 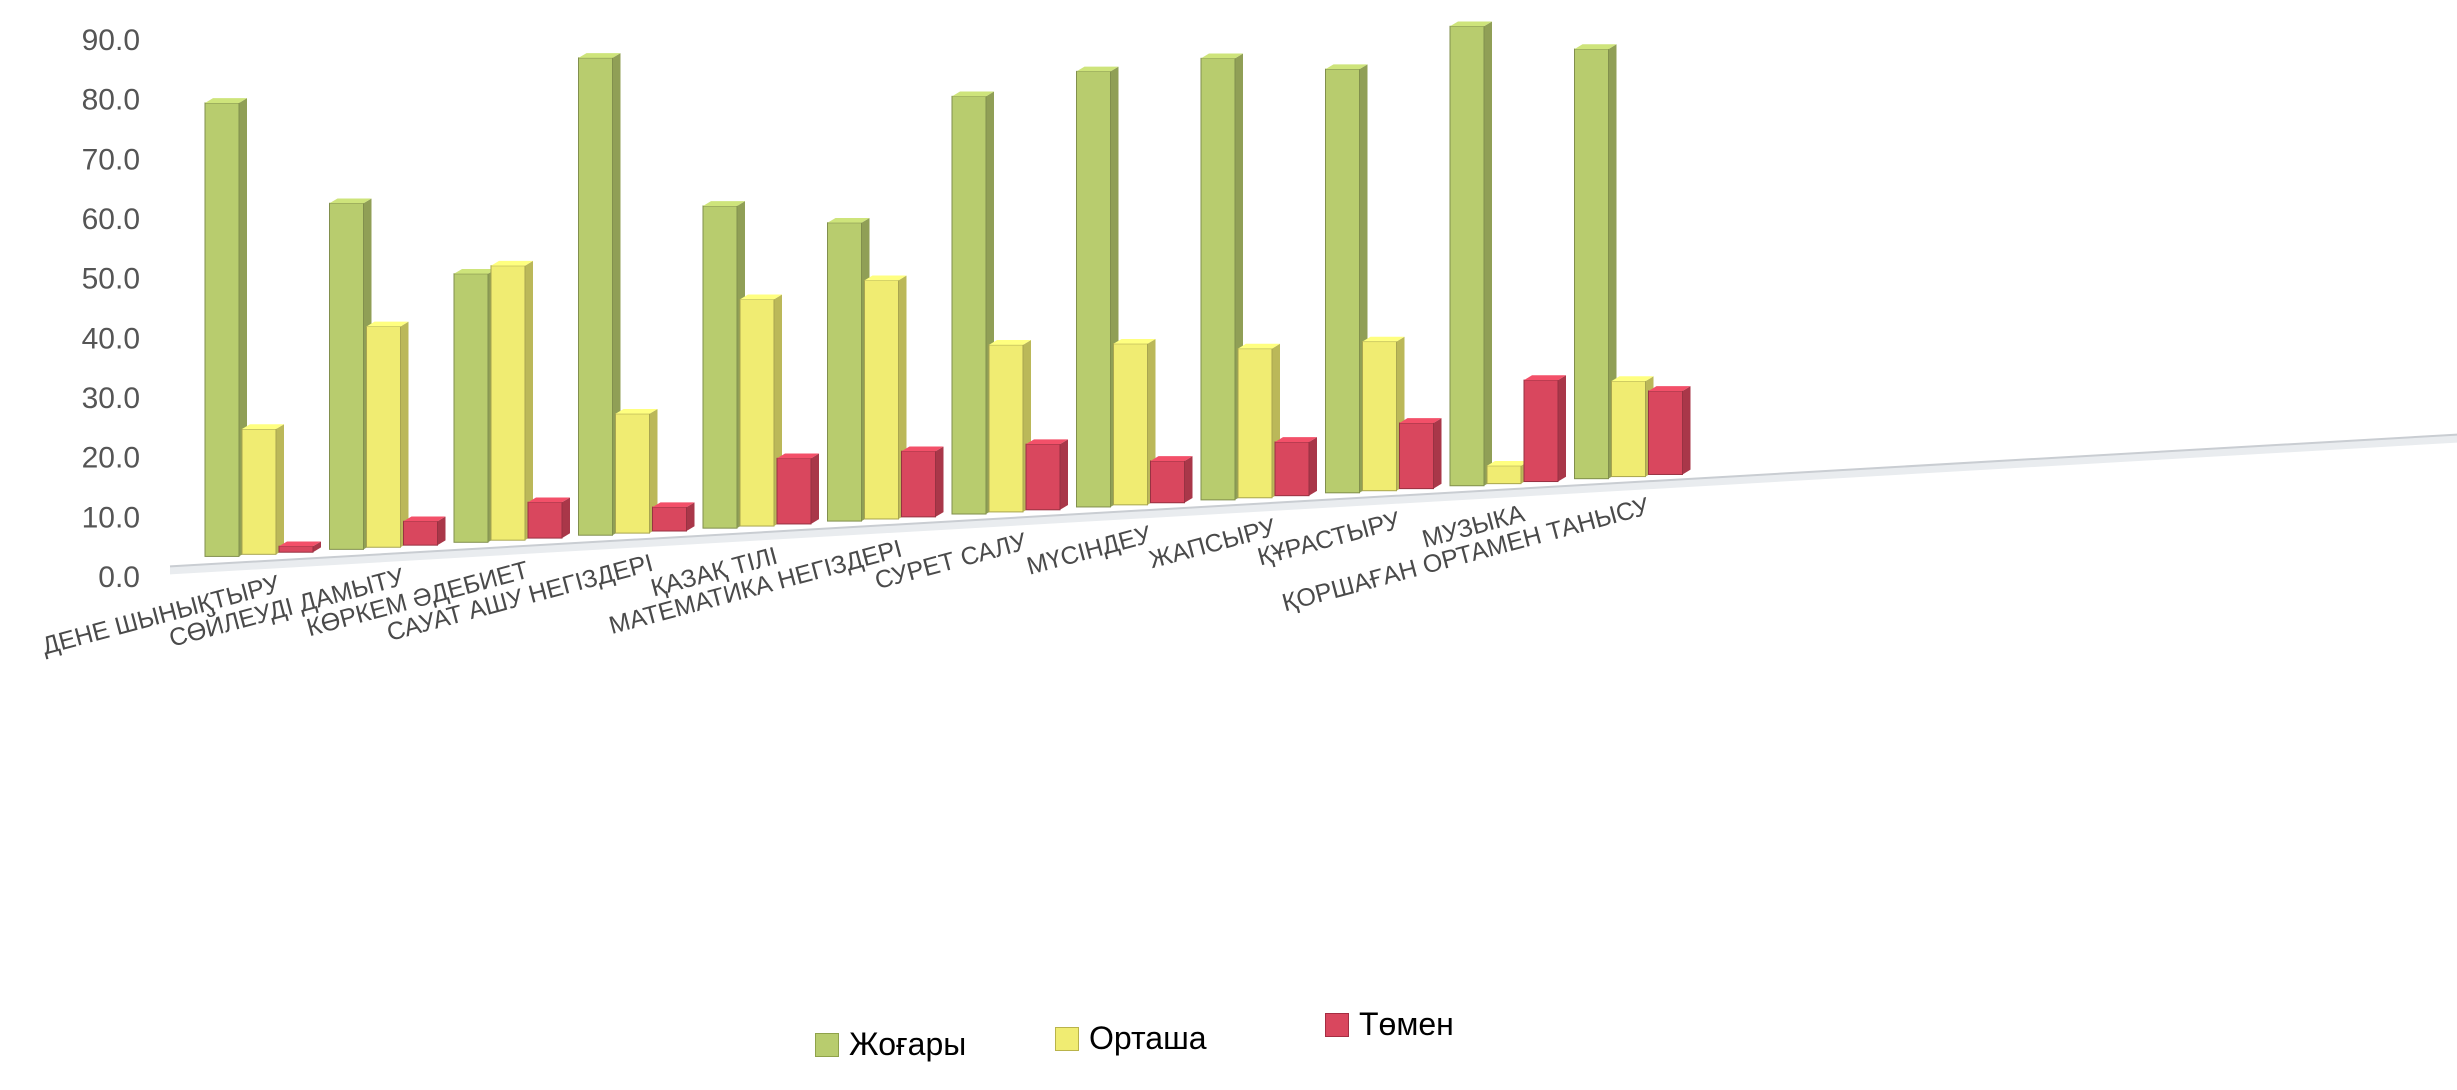 I want to click on legend-label-mid: Орташа, so click(x=1148, y=1038).